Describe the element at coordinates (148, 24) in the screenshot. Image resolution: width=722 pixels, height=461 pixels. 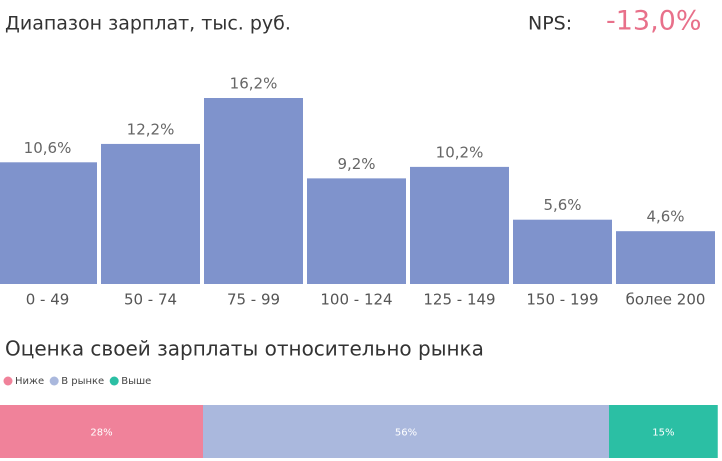
I see `chart-title: Диапазон зарплат, тыс. руб.` at that location.